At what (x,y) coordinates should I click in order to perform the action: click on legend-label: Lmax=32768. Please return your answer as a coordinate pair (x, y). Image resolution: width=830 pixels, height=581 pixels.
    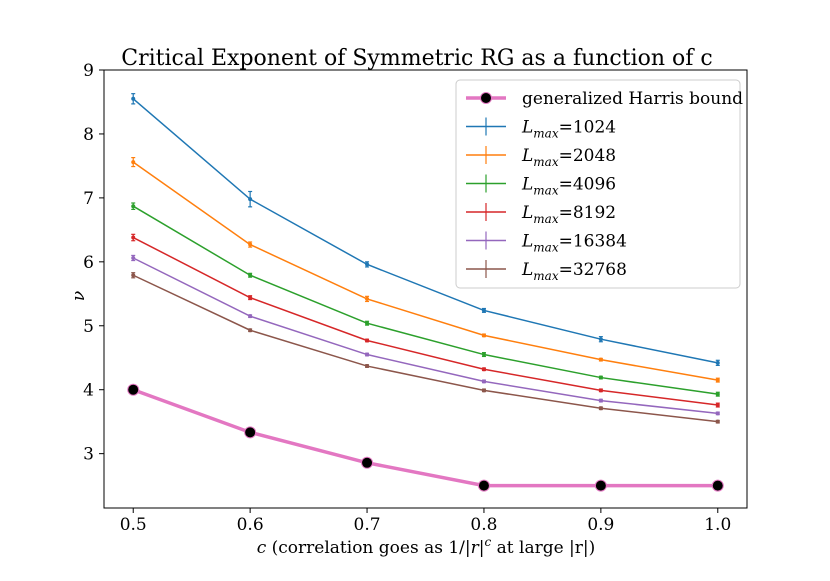
    Looking at the image, I should click on (574, 271).